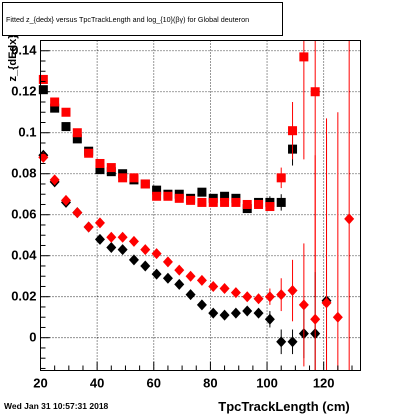  Describe the element at coordinates (27, 132) in the screenshot. I see `y-tick-label: 0.1` at that location.